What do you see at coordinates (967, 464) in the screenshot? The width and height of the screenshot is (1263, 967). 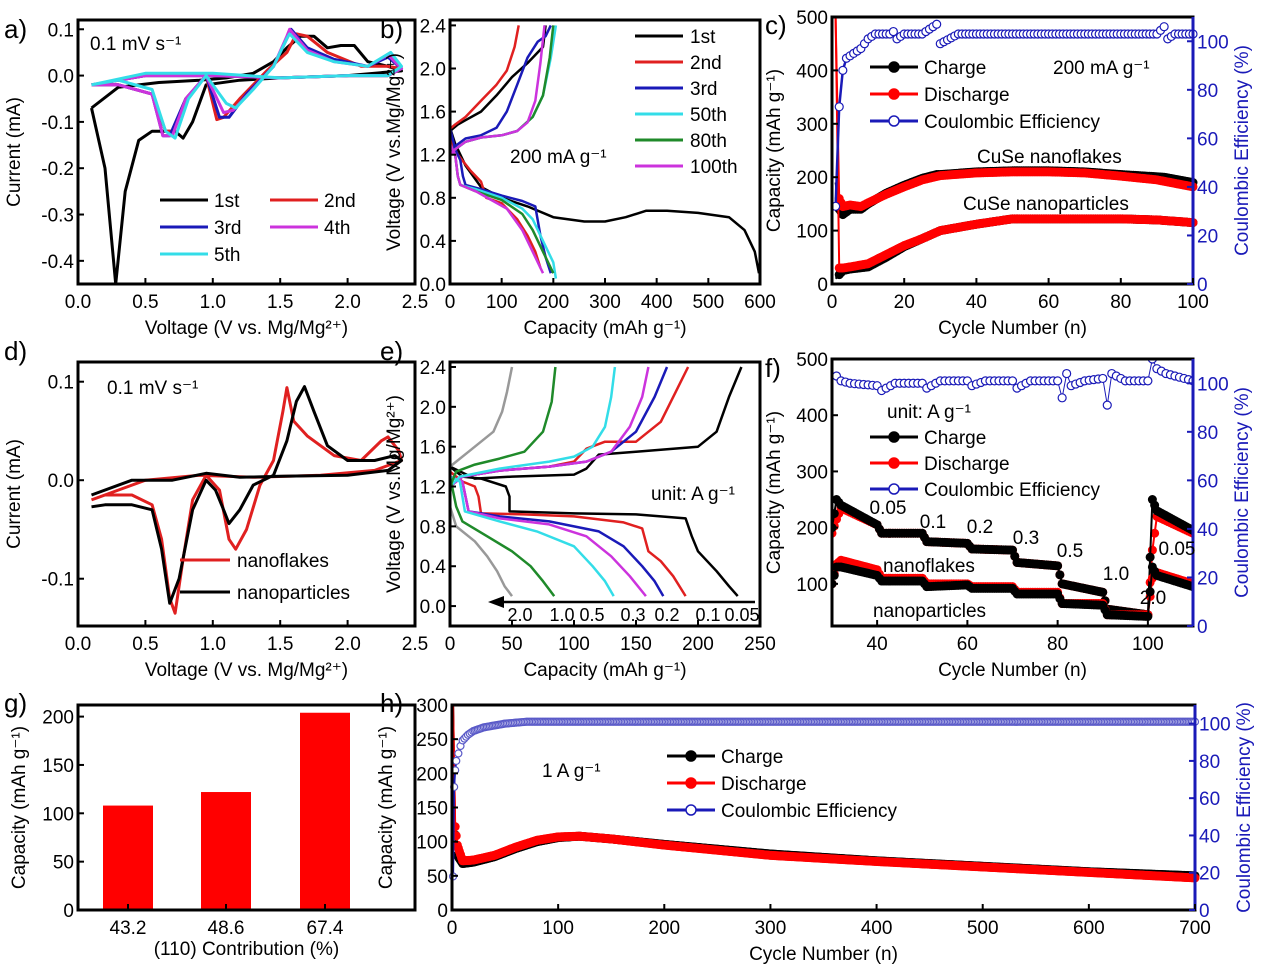 I see `legend-label: Discharge` at bounding box center [967, 464].